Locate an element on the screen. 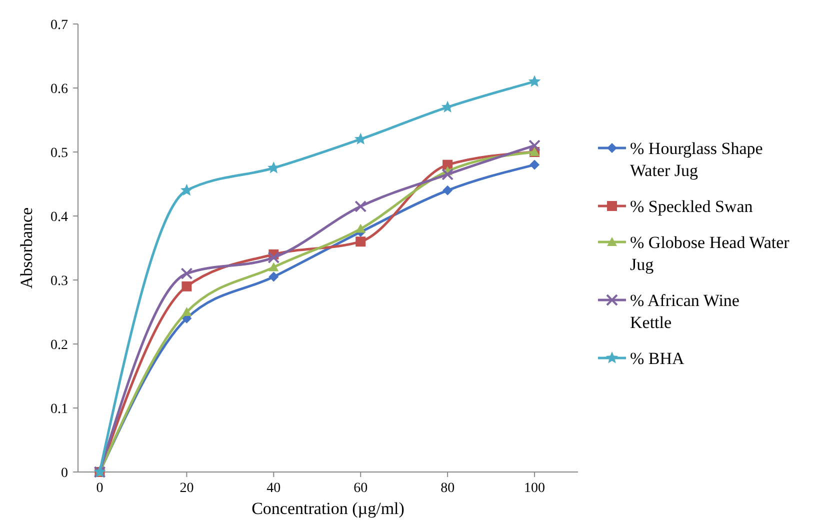 The height and width of the screenshot is (532, 821). x-tick-label: 60 is located at coordinates (361, 488).